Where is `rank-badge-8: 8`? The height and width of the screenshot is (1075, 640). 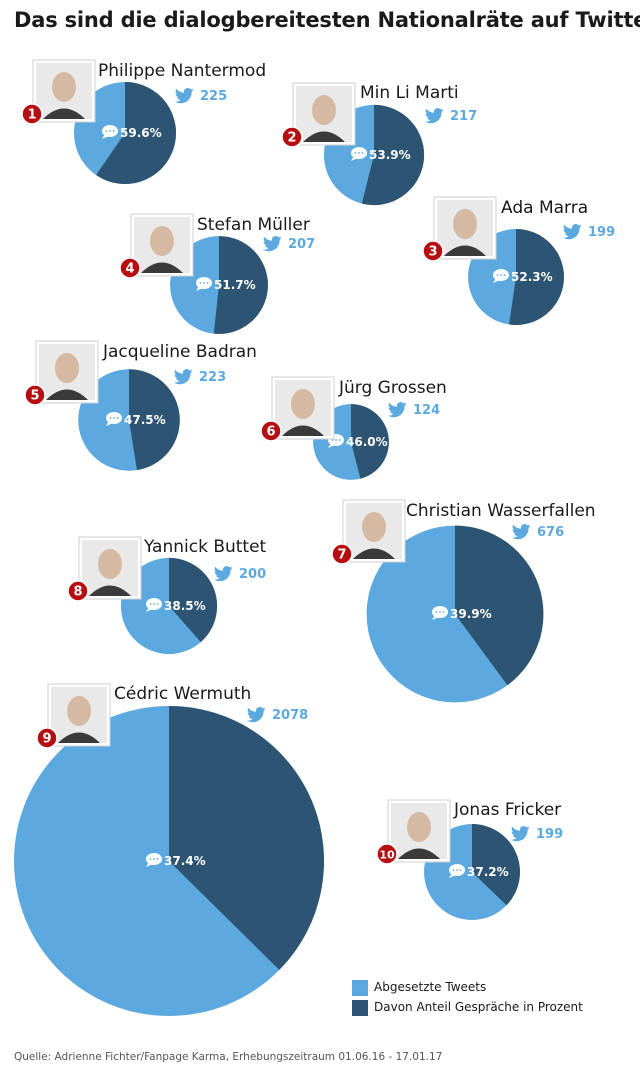 rank-badge-8: 8 is located at coordinates (78, 591).